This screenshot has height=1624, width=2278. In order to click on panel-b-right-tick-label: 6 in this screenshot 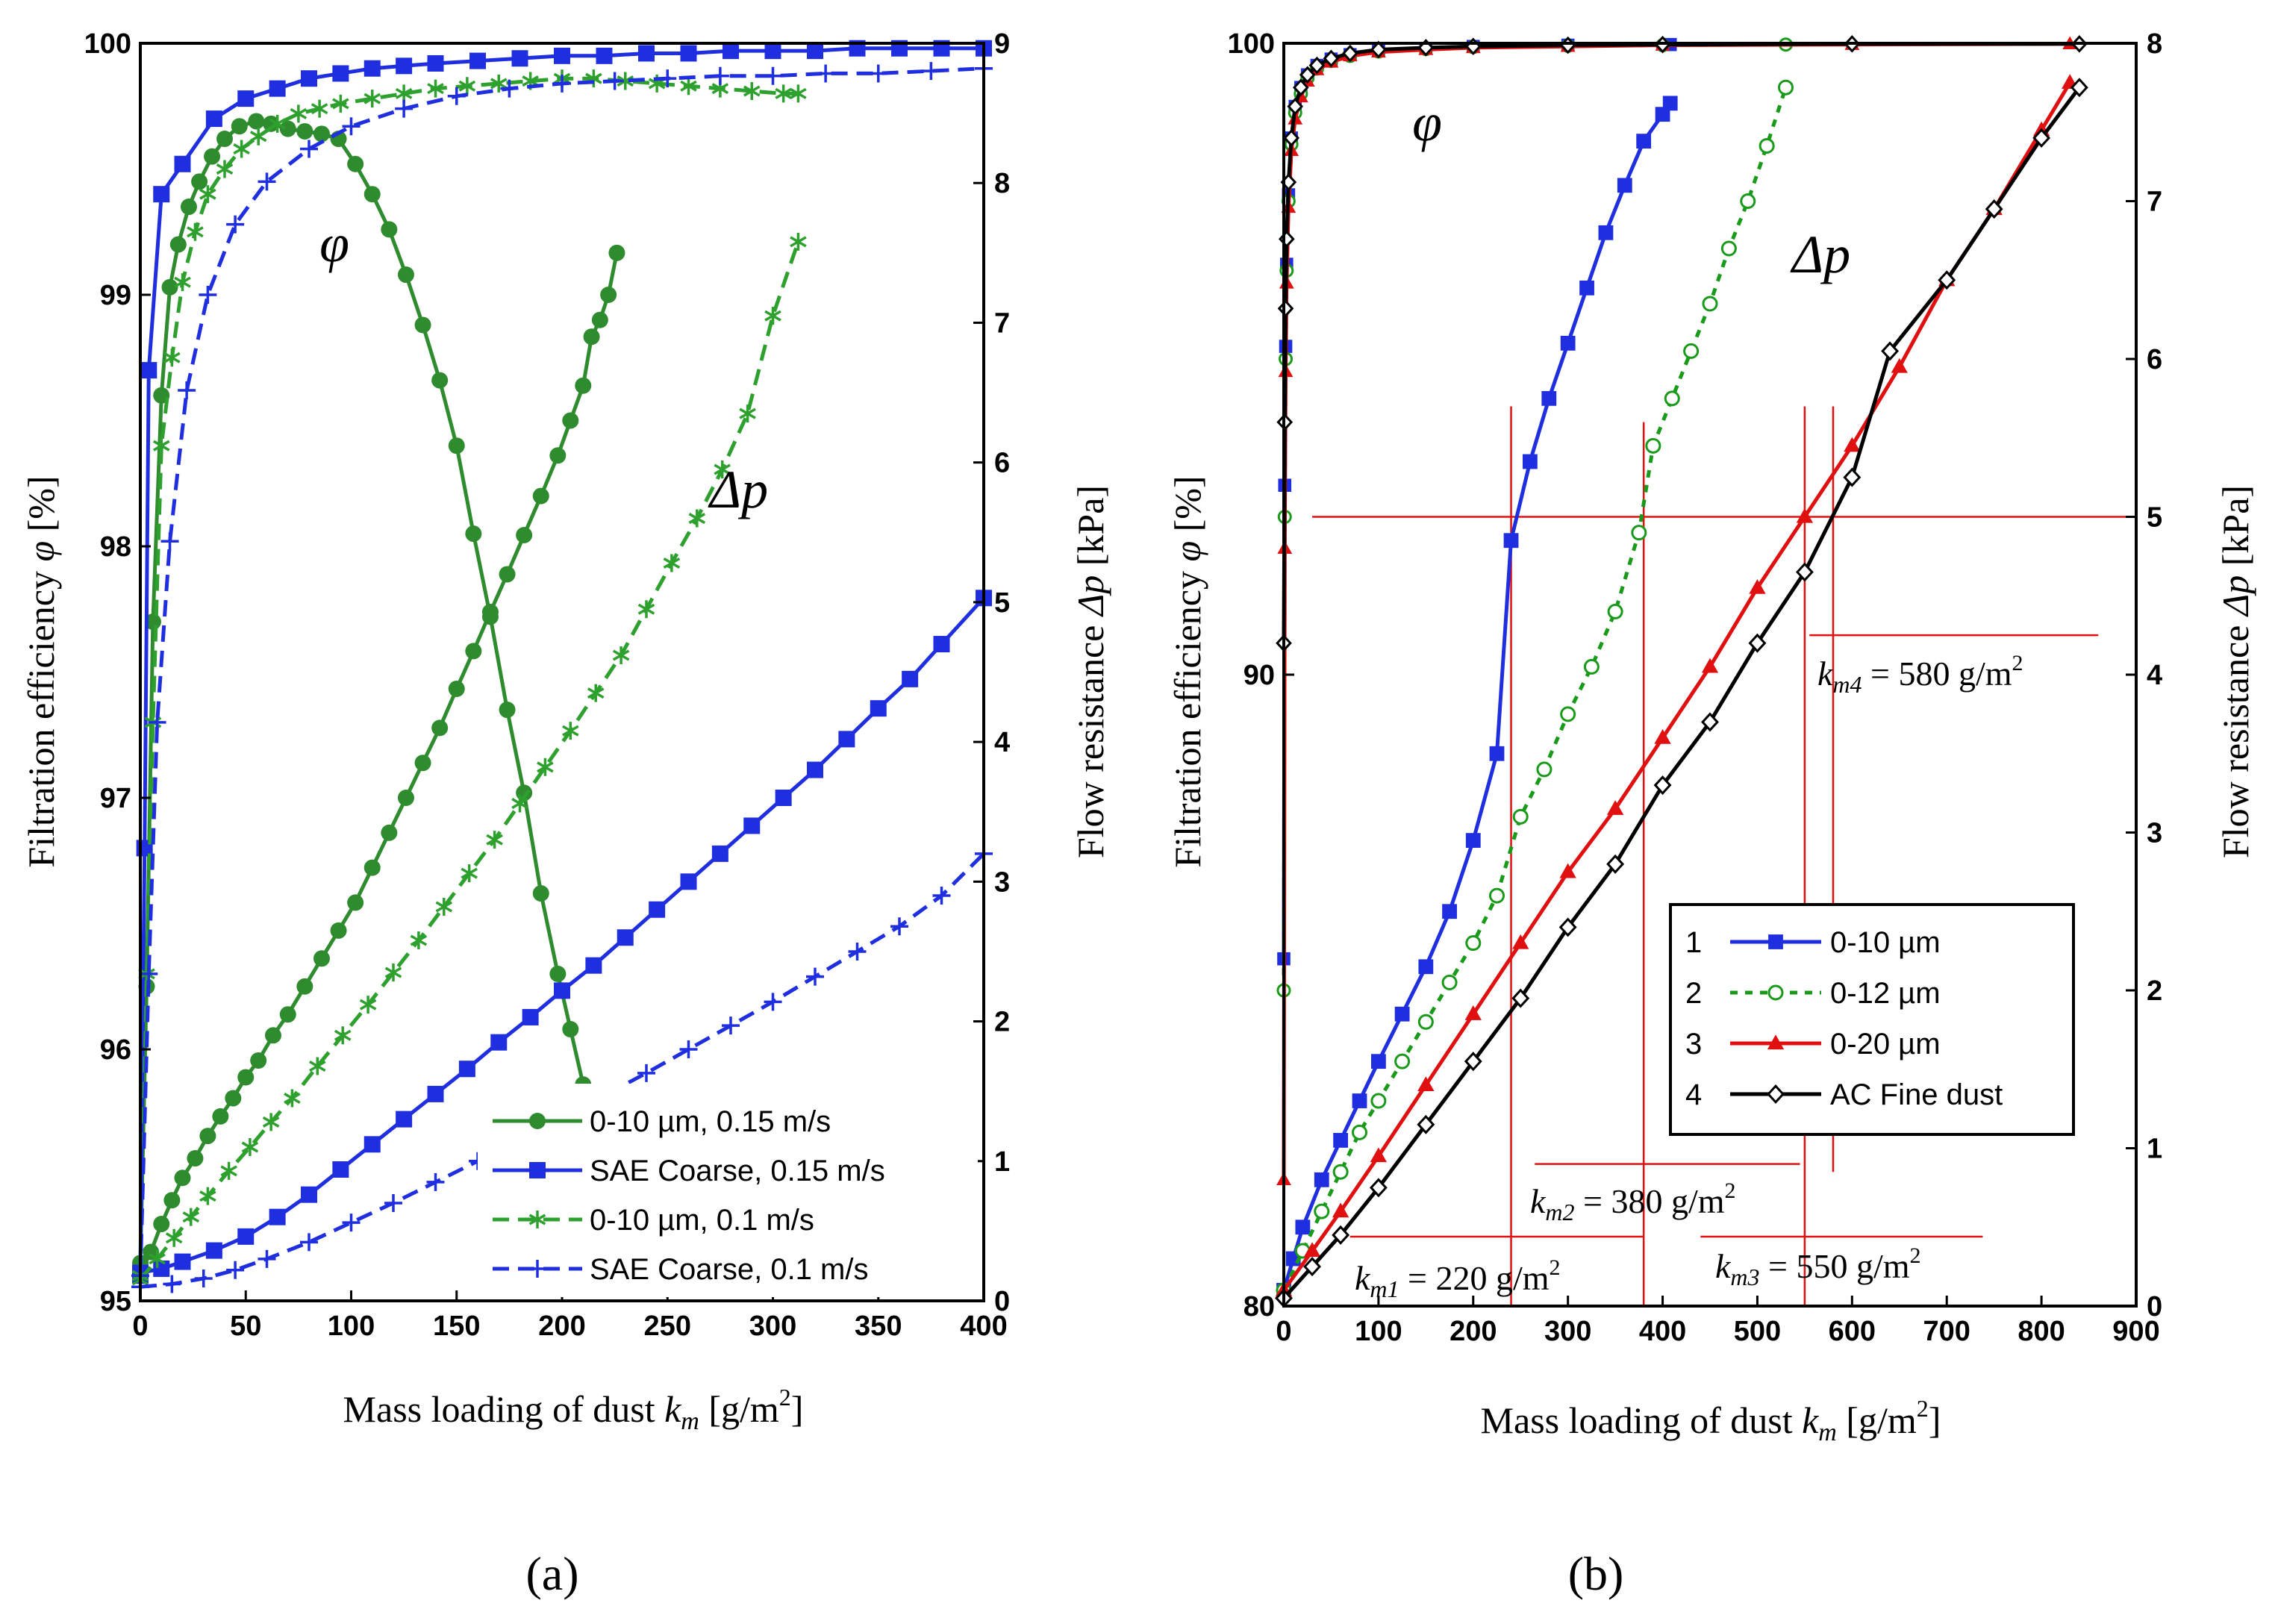, I will do `click(2154, 359)`.